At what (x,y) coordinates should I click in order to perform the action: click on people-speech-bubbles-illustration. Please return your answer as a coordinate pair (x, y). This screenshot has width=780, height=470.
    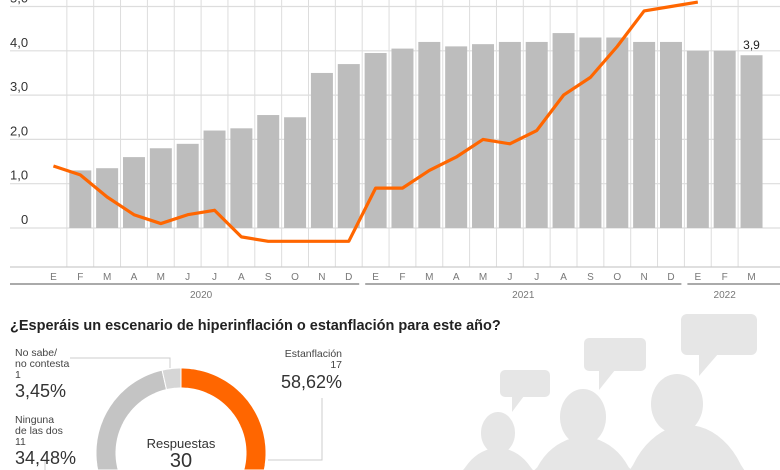
    Looking at the image, I should click on (606, 392).